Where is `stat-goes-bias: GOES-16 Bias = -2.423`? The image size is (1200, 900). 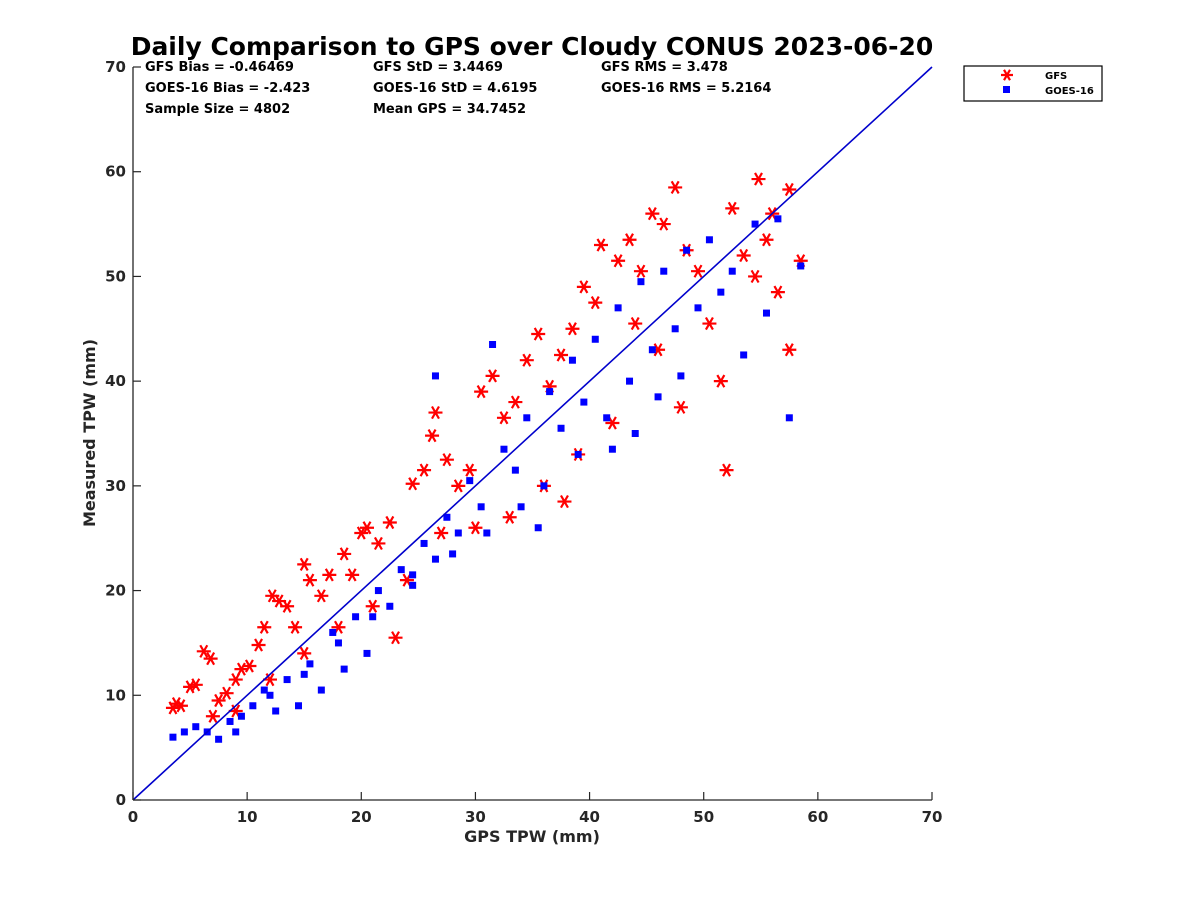
stat-goes-bias: GOES-16 Bias = -2.423 is located at coordinates (227, 88).